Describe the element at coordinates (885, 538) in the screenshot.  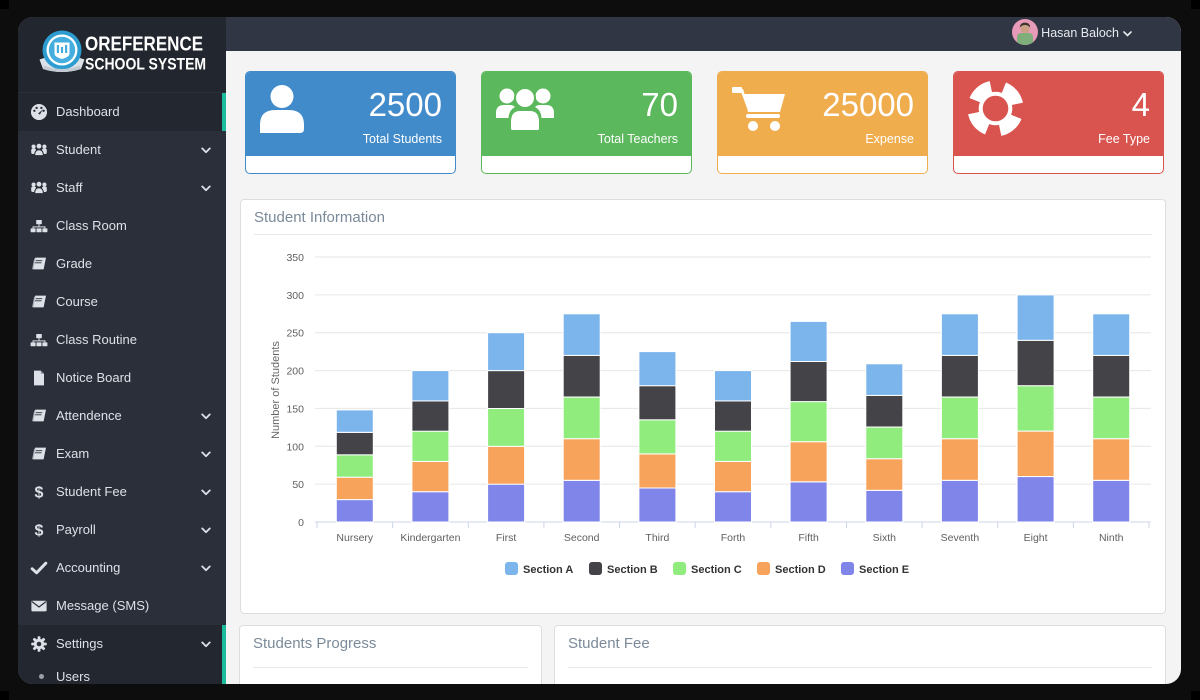
I see `svg-text: Sixth` at that location.